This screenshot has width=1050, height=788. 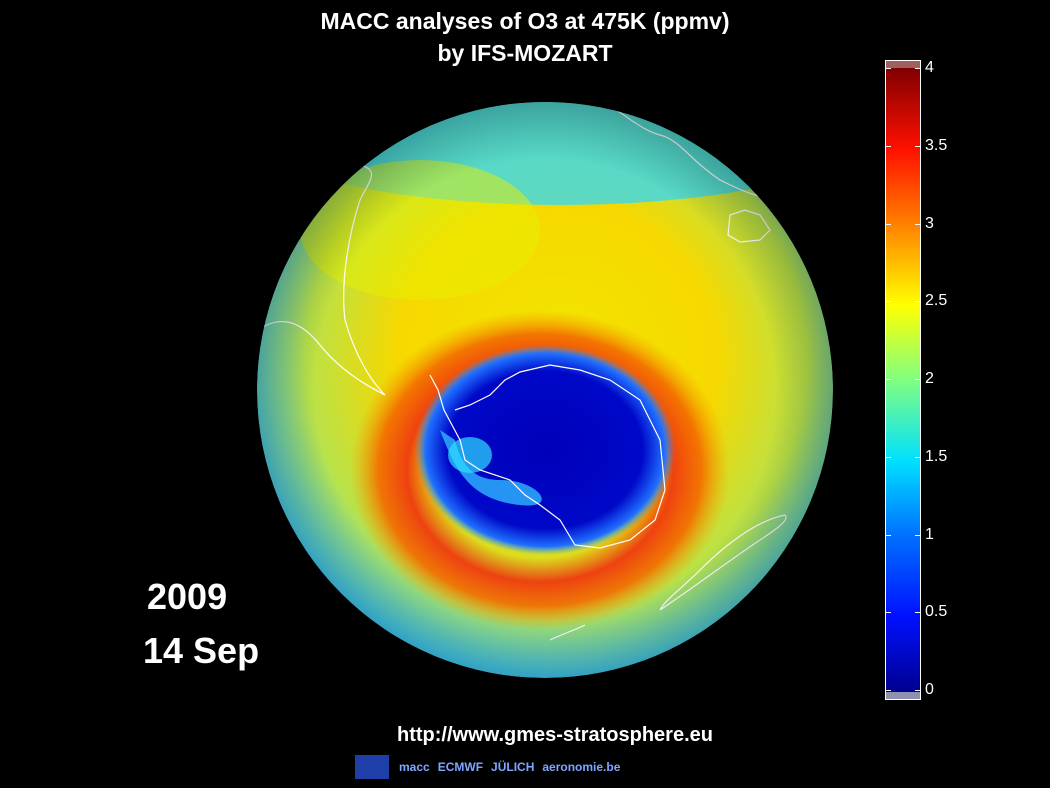 I want to click on map-subtitle: by IFS-MOZART, so click(x=525, y=53).